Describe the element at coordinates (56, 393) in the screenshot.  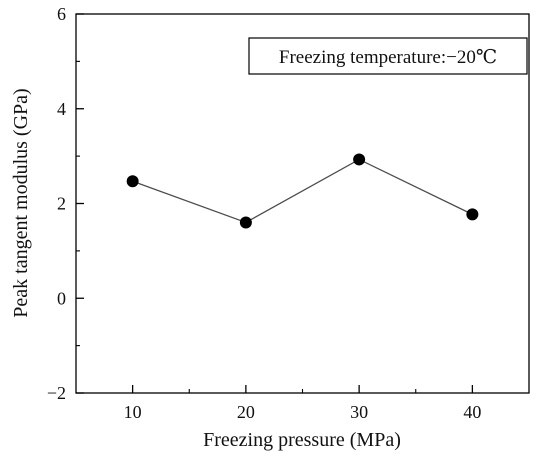
I see `y-tick-label: −2` at that location.